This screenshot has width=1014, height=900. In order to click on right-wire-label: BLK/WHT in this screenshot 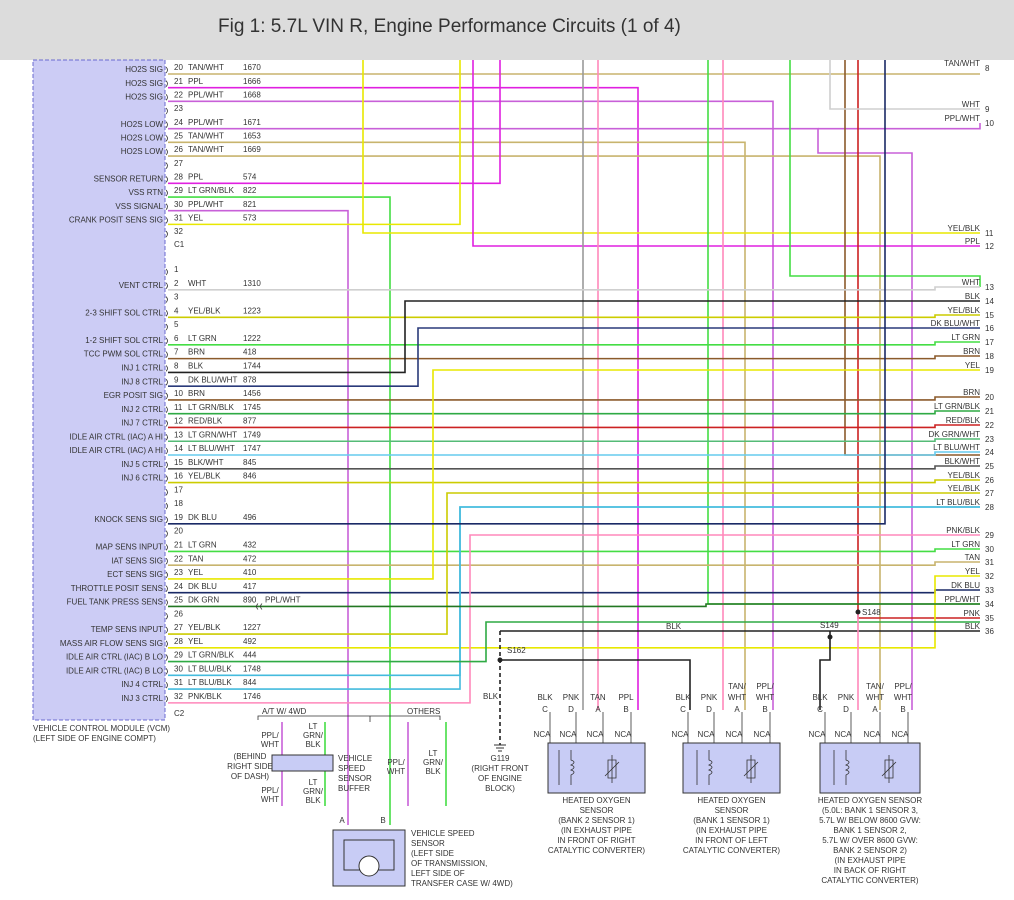, I will do `click(962, 461)`.